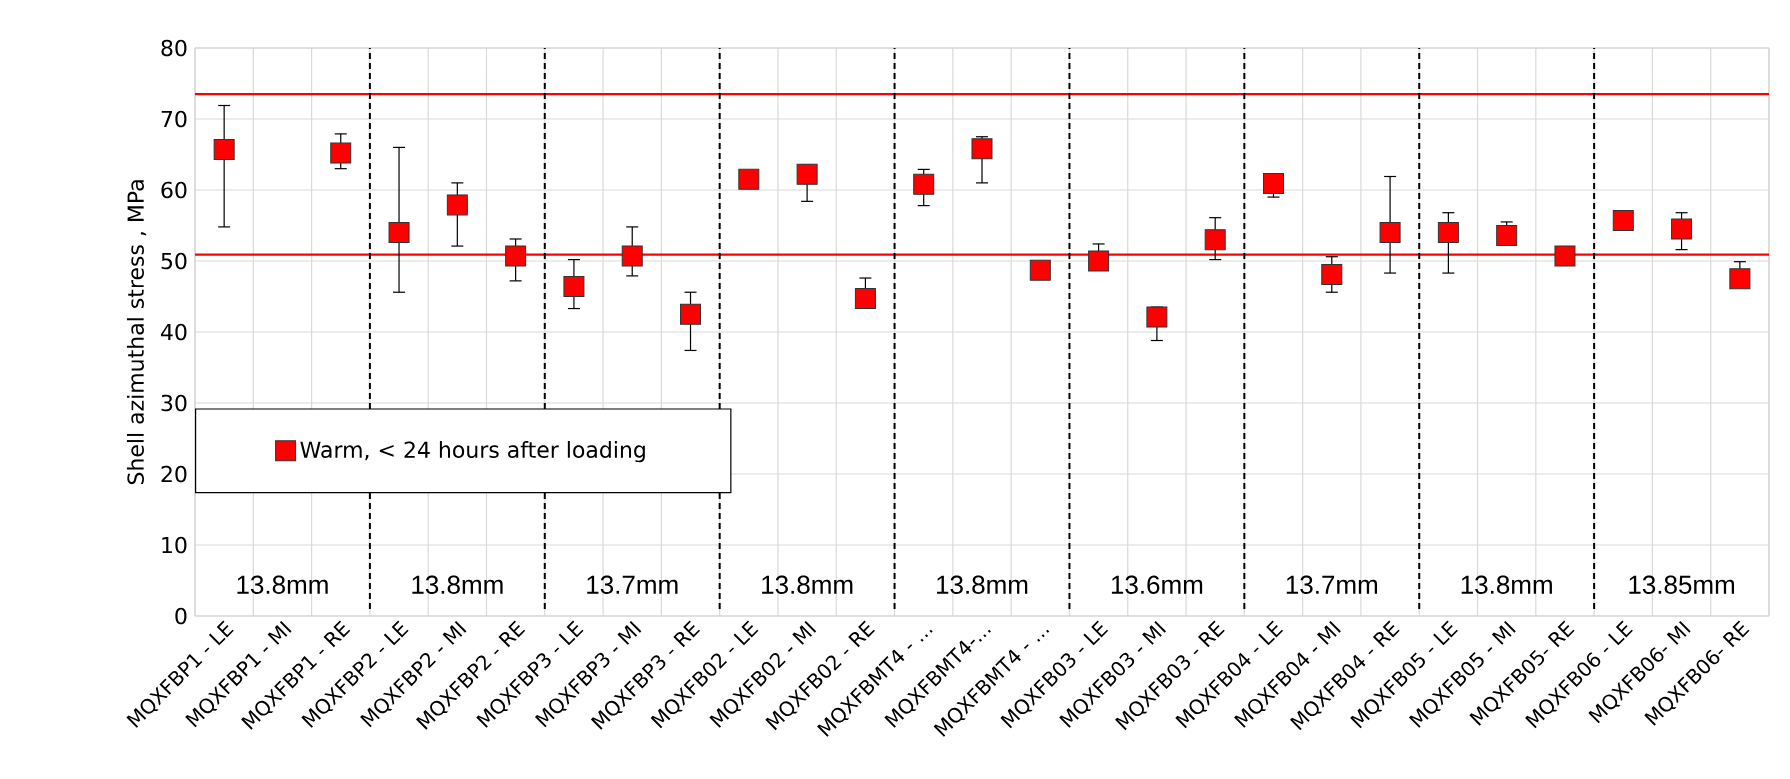 This screenshot has width=1790, height=779. What do you see at coordinates (174, 190) in the screenshot?
I see `y-tick-label: 60` at bounding box center [174, 190].